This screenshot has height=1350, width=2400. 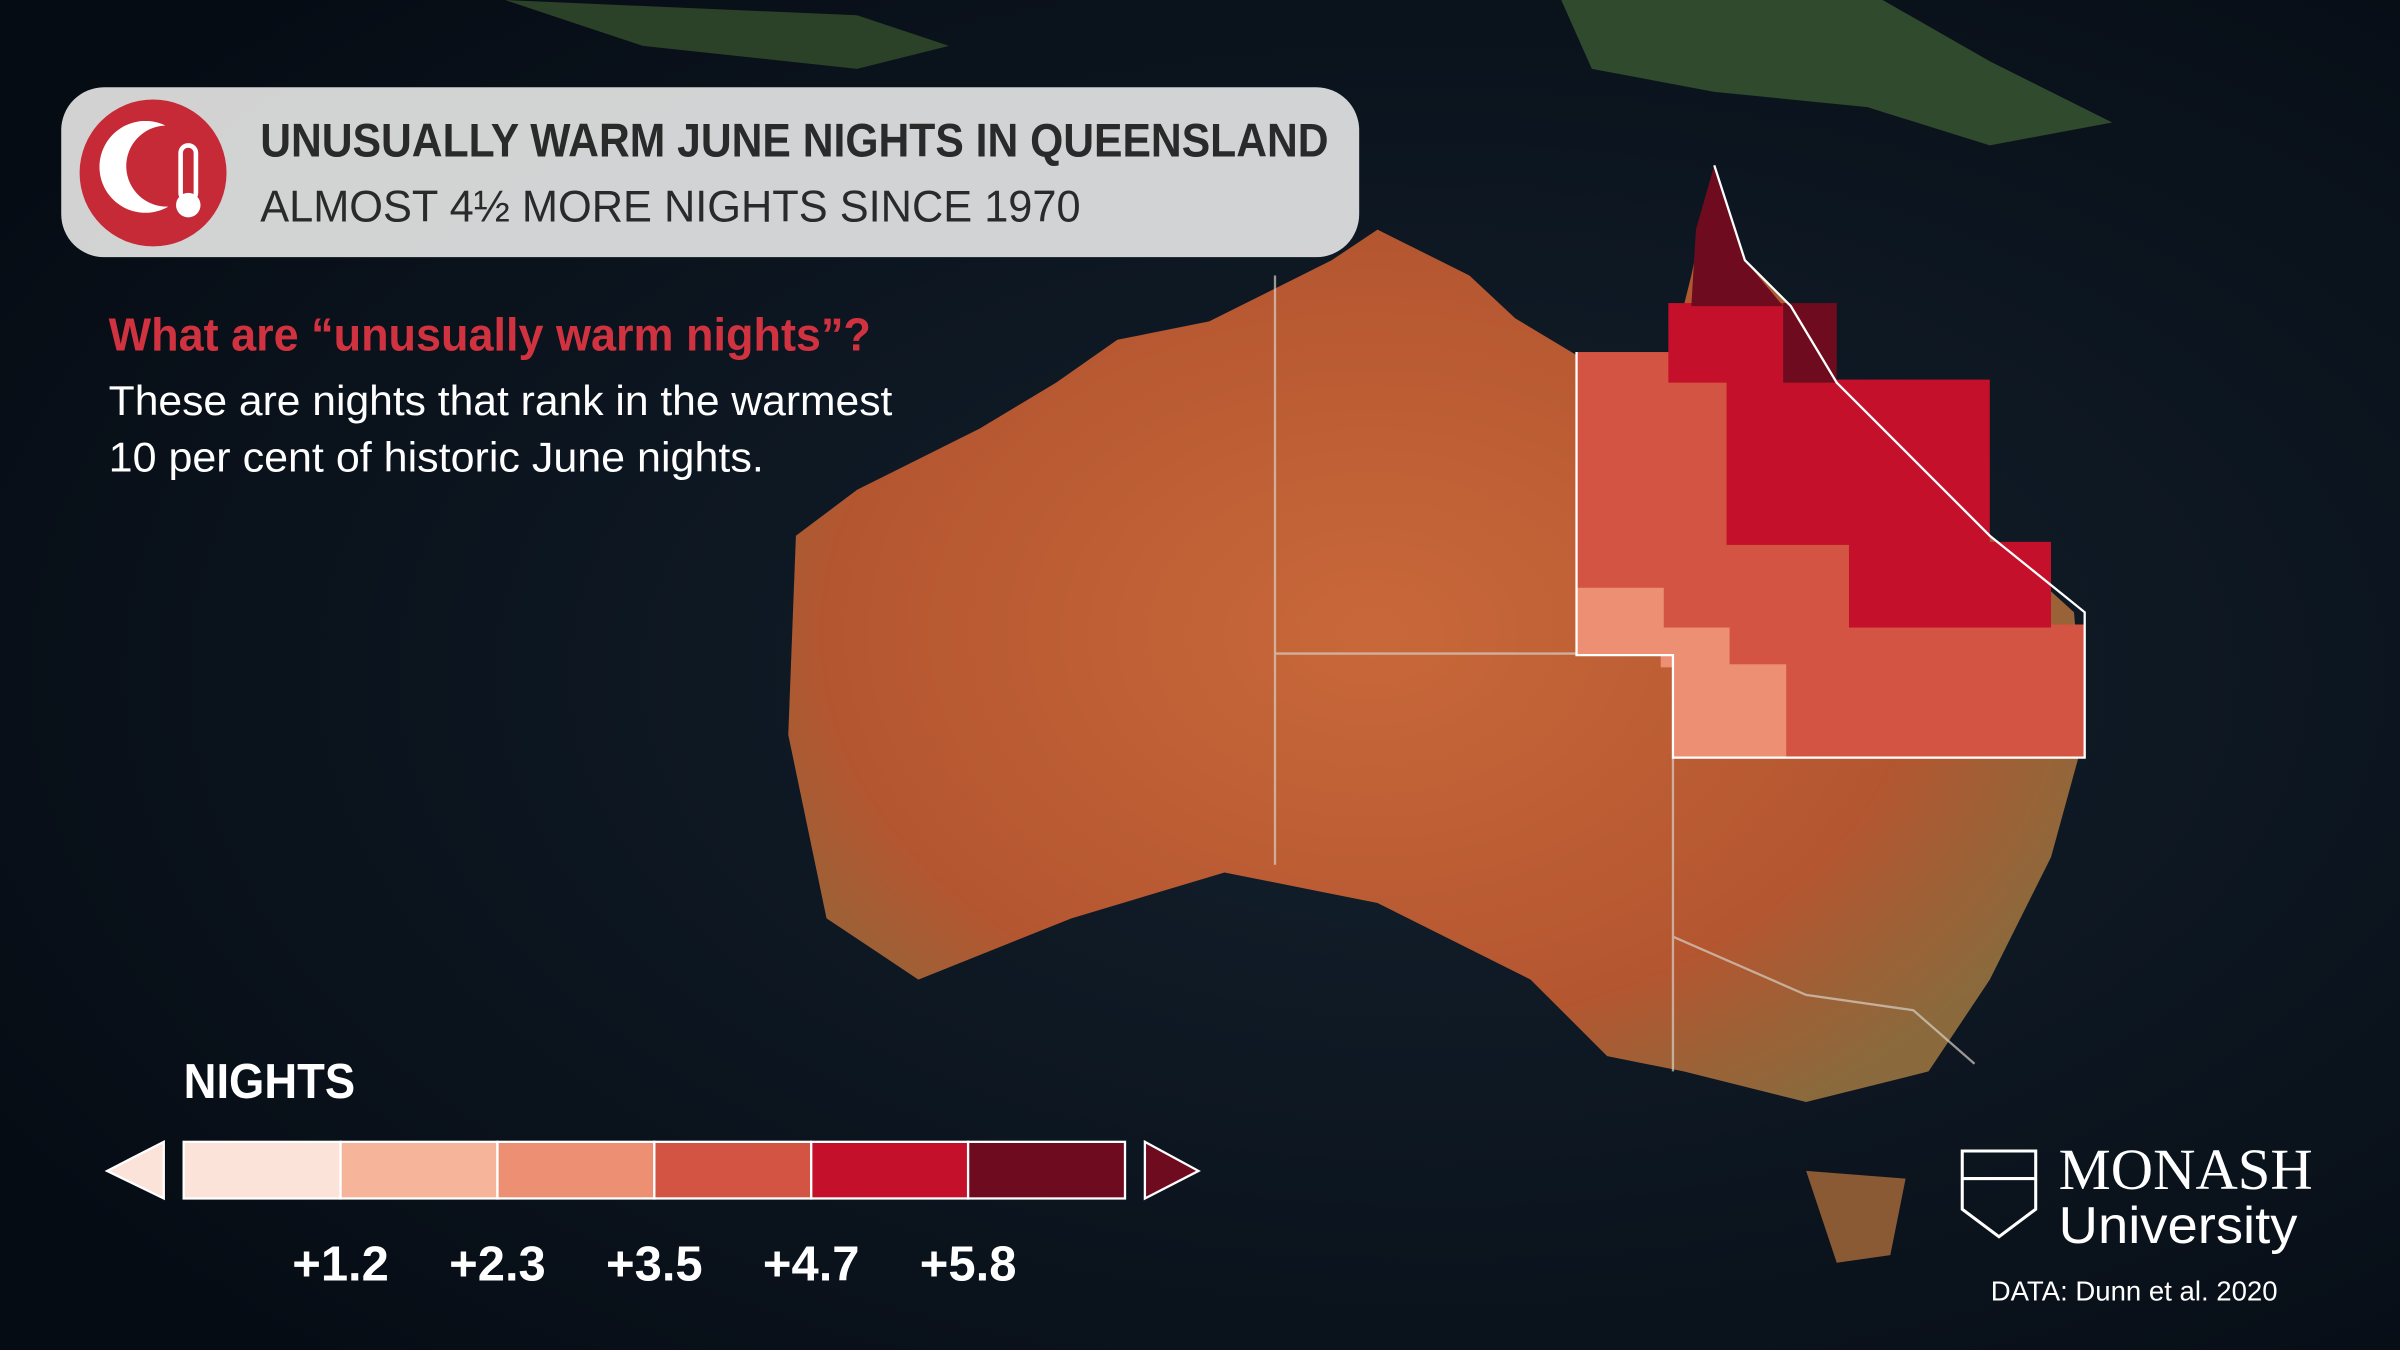 What do you see at coordinates (811, 1264) in the screenshot?
I see `legend-tick-label: +4.7` at bounding box center [811, 1264].